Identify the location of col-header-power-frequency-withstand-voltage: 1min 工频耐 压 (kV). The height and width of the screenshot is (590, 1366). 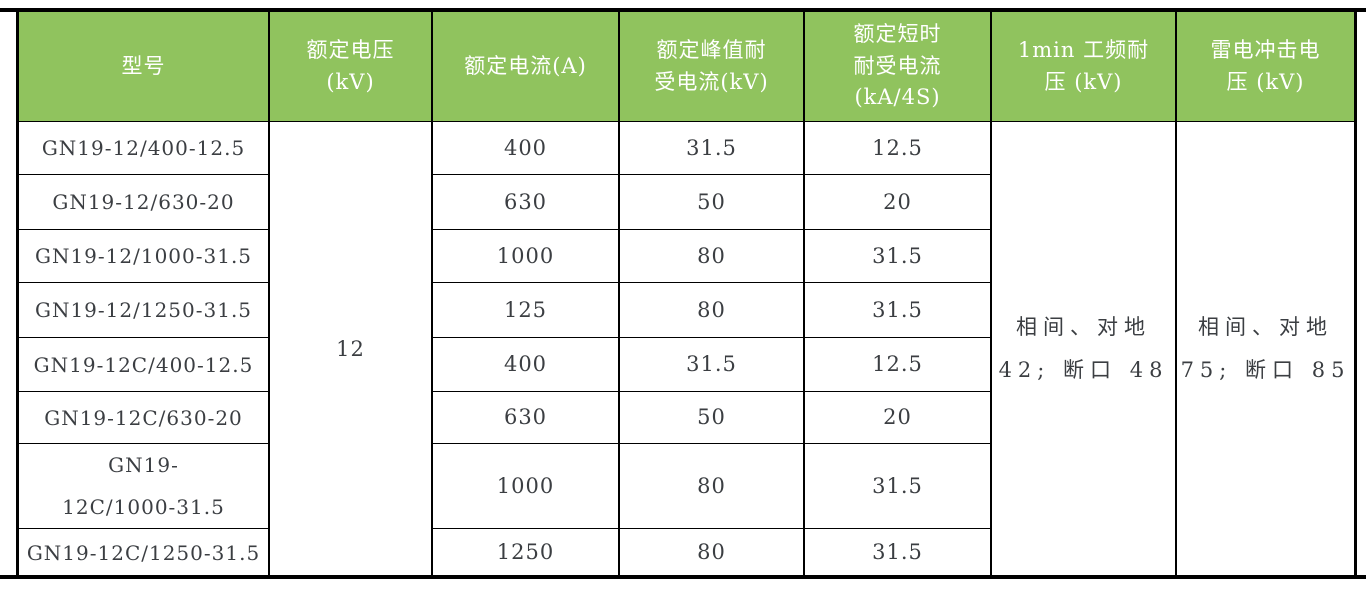
(1084, 67).